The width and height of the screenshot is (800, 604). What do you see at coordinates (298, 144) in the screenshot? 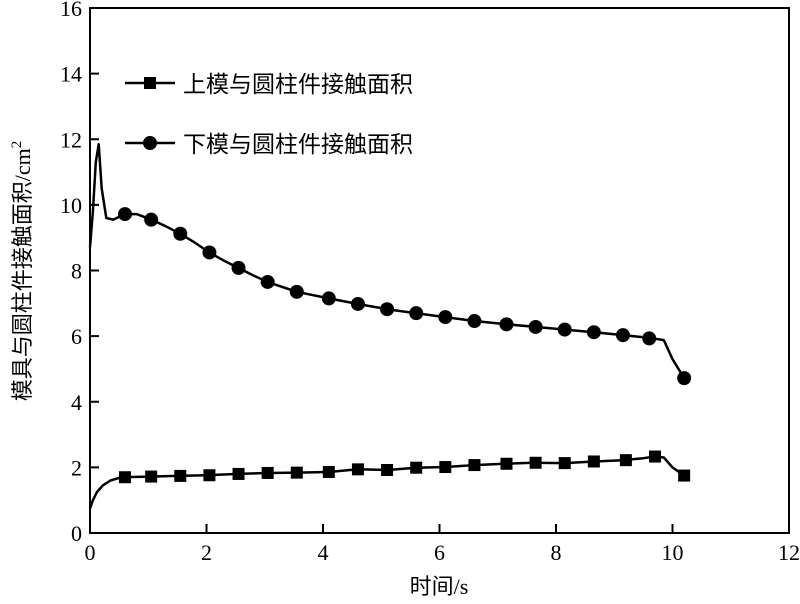
I see `legend-label: 下模与圆柱件接触面积` at bounding box center [298, 144].